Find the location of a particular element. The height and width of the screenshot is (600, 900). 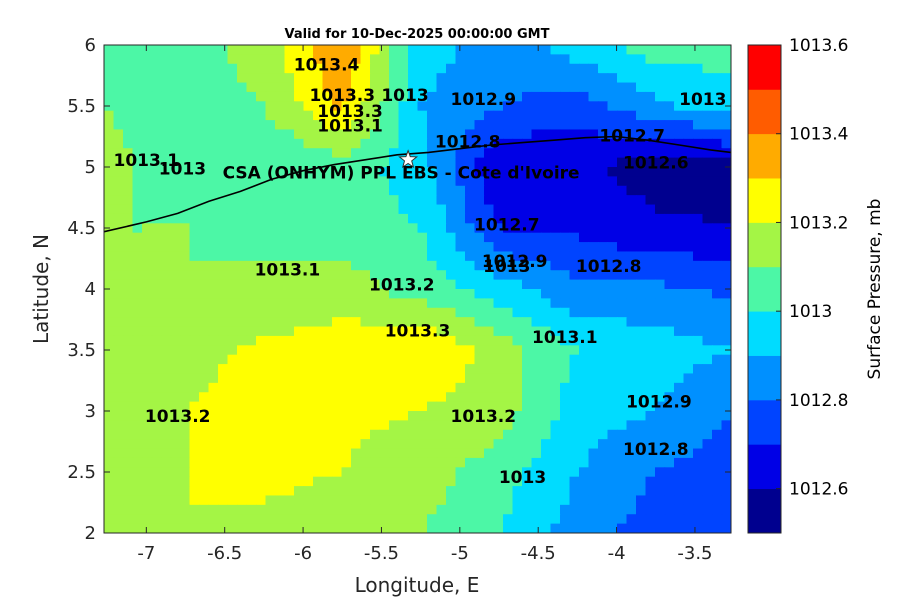

colorbar-tick-label: 1013 is located at coordinates (810, 312).